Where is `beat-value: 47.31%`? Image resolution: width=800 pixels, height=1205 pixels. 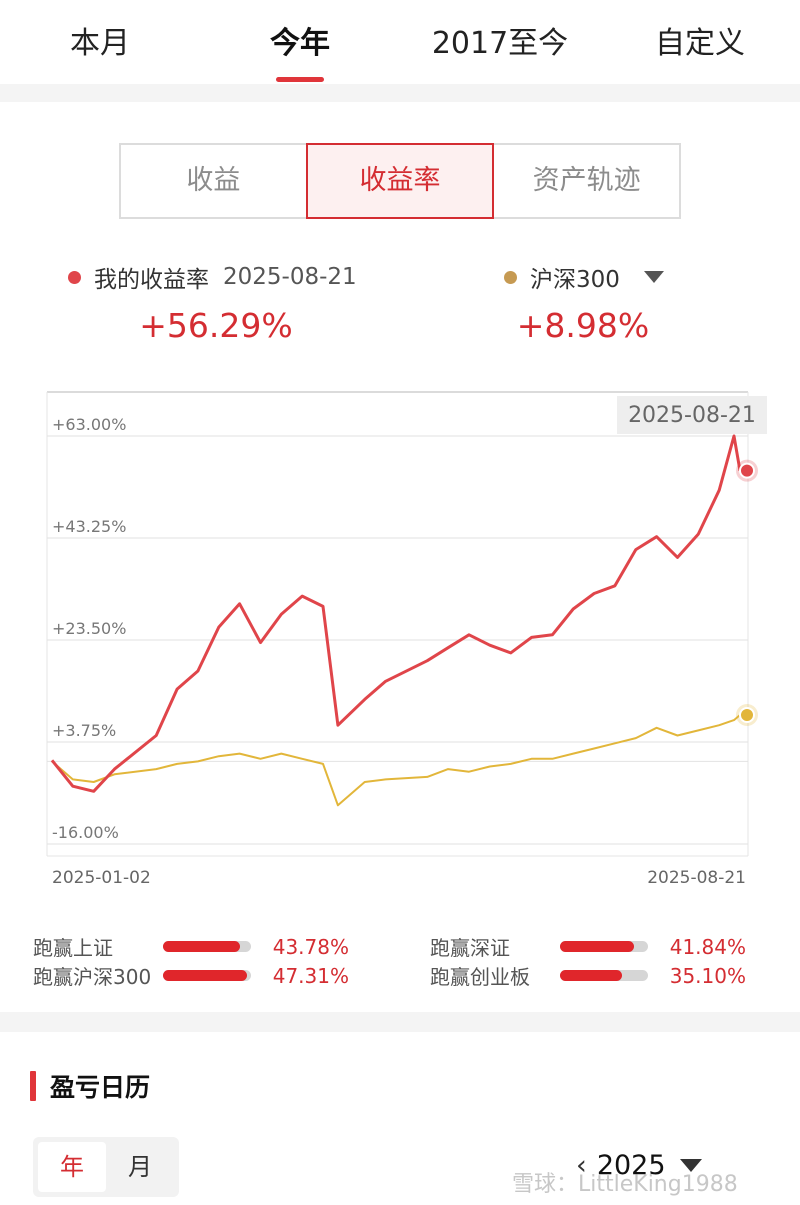
beat-value: 47.31% is located at coordinates (310, 975).